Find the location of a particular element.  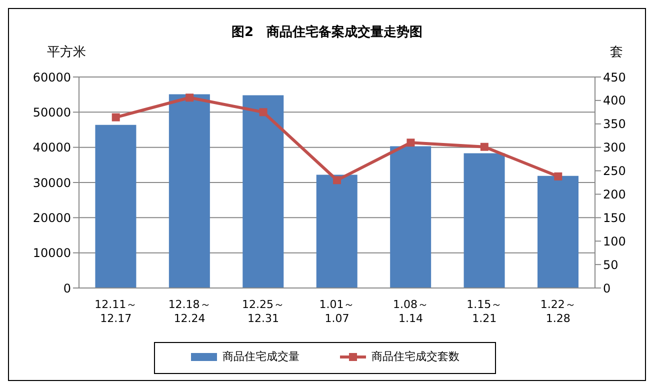

x-tick-label: 1.15～ 1.21 is located at coordinates (484, 311).